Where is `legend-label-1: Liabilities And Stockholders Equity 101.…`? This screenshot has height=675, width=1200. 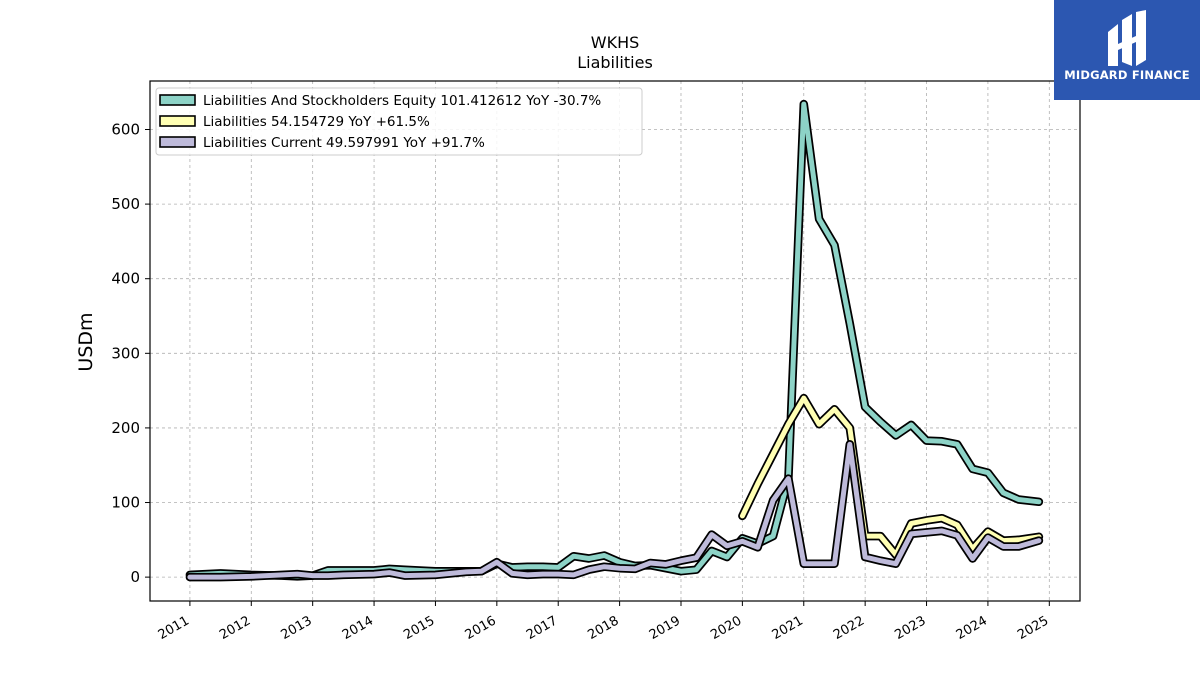
legend-label-1: Liabilities And Stockholders Equity 101.… is located at coordinates (402, 101).